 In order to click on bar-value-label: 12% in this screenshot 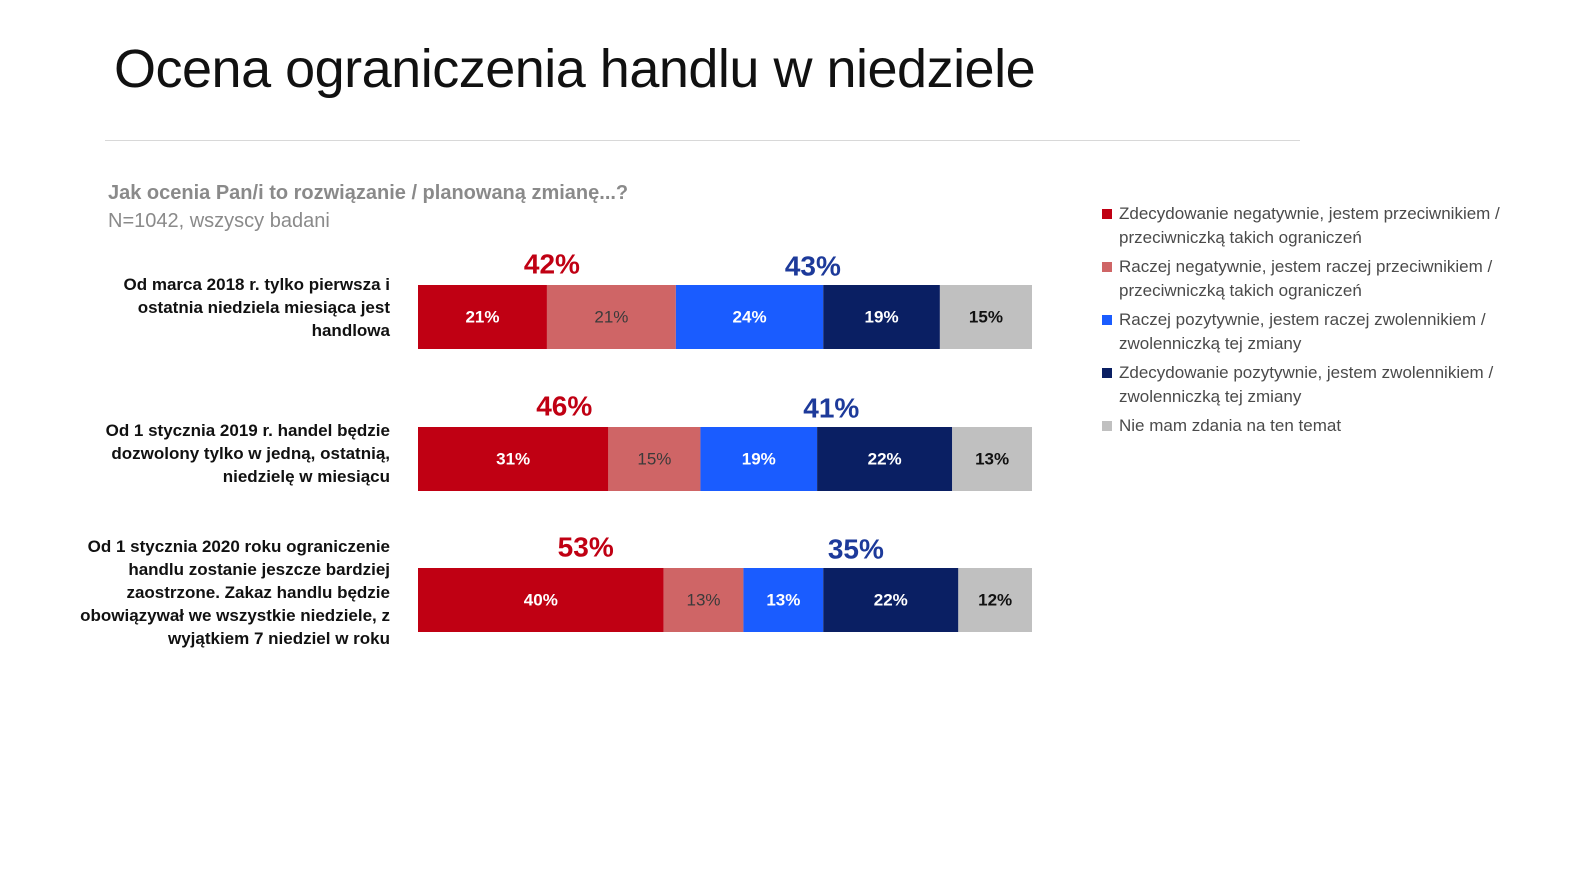, I will do `click(995, 600)`.